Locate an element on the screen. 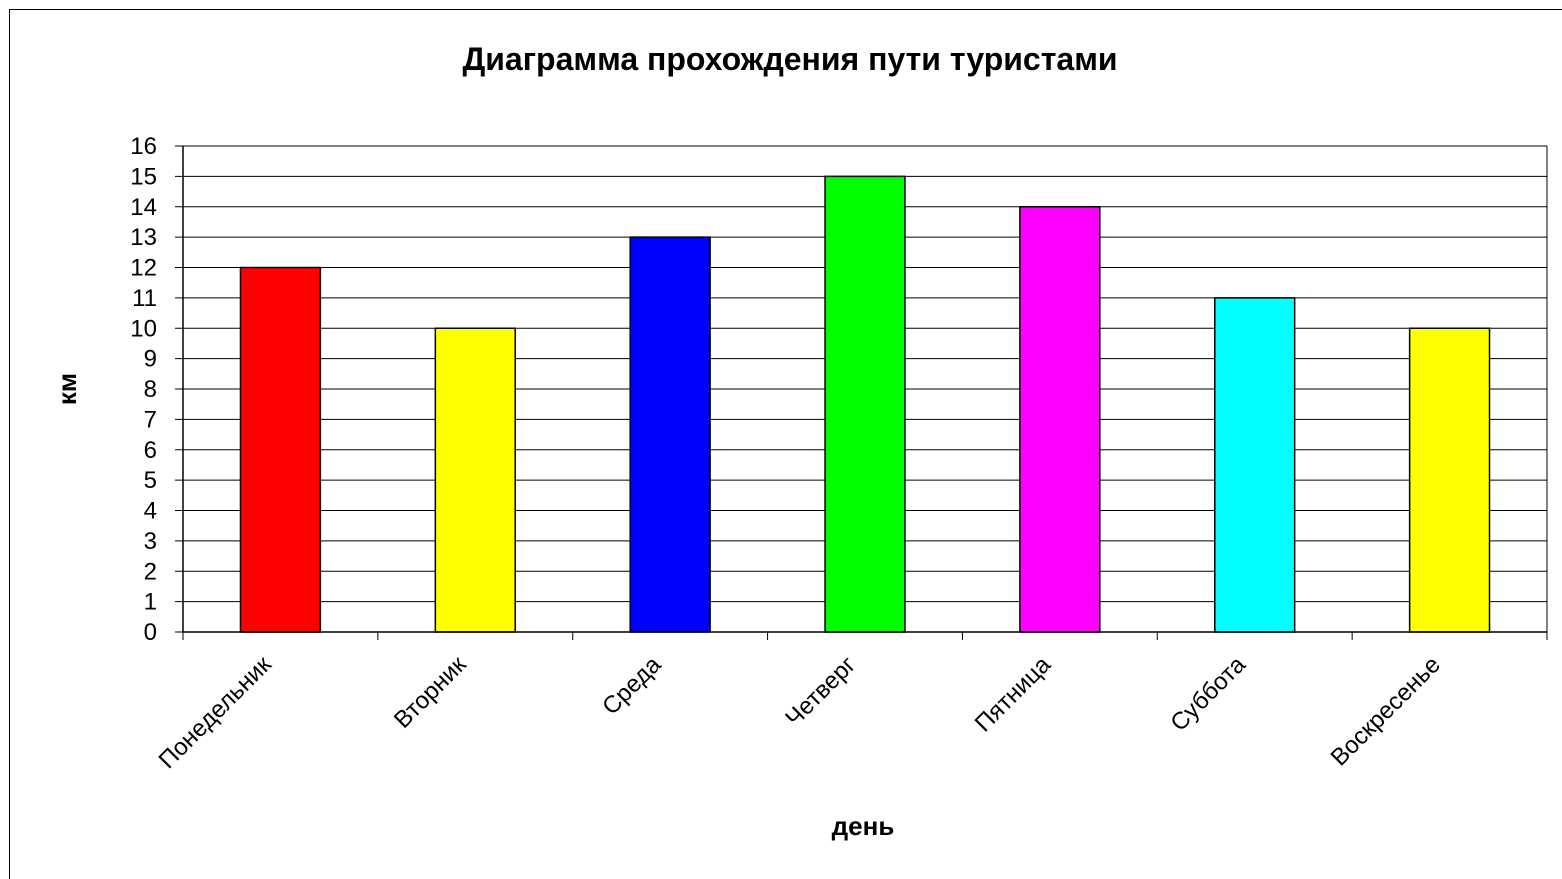  y-tick-label: 13 is located at coordinates (143, 237).